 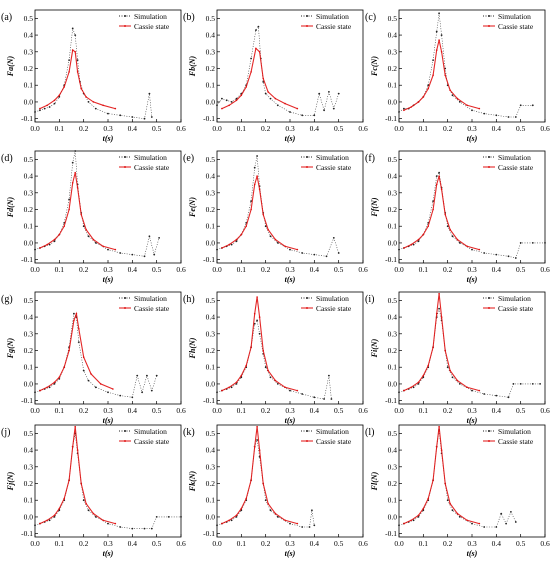 What do you see at coordinates (29, 18) in the screenshot?
I see `y-tick-label: 0.5` at bounding box center [29, 18].